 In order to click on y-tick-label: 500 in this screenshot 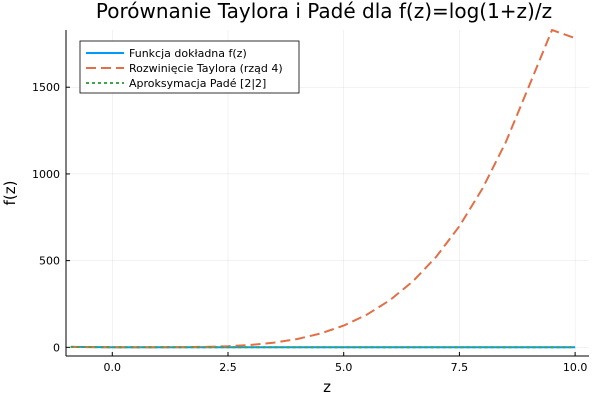, I will do `click(49, 261)`.